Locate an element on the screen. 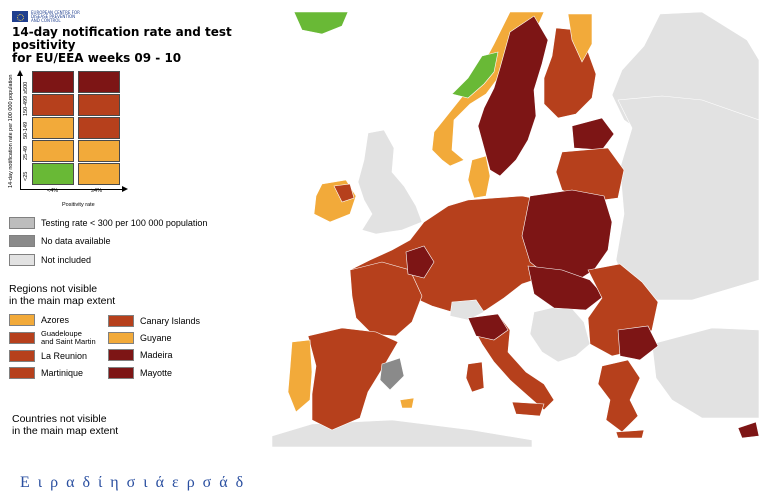 This screenshot has height=492, width=759. catalonia is located at coordinates (392, 374).